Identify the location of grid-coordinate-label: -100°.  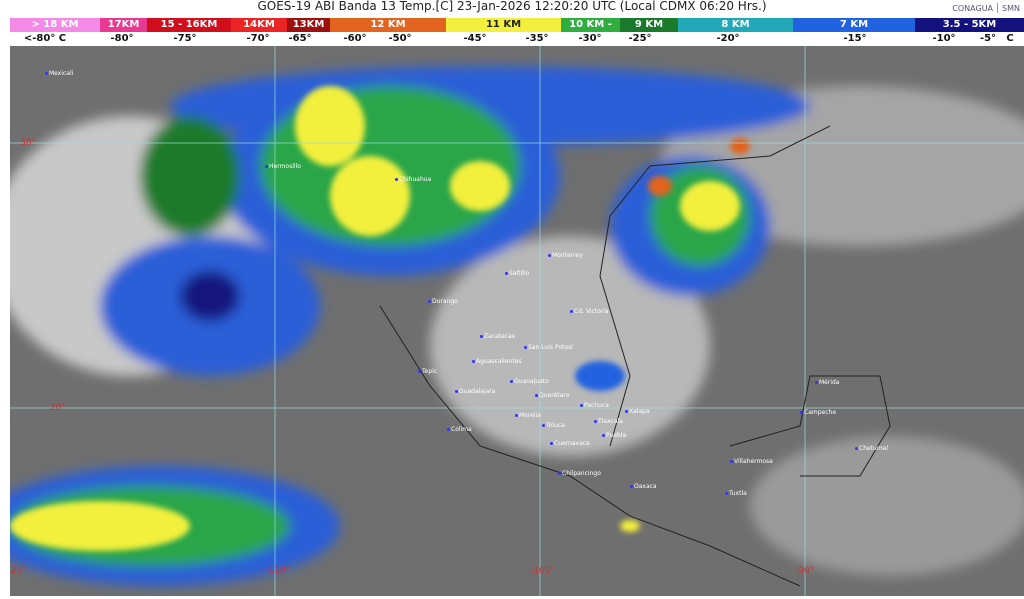
(542, 571).